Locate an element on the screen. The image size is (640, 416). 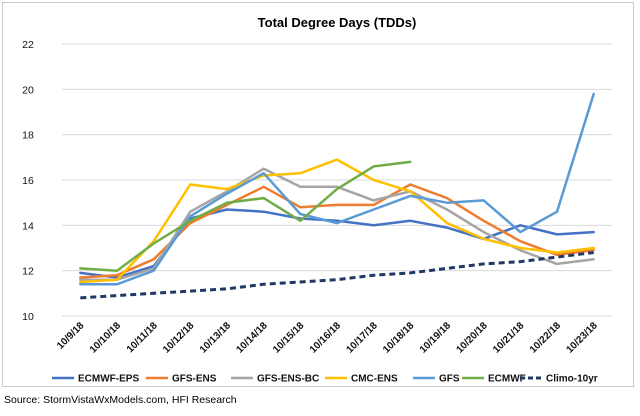
y-tick-label: 22 is located at coordinates (28, 45).